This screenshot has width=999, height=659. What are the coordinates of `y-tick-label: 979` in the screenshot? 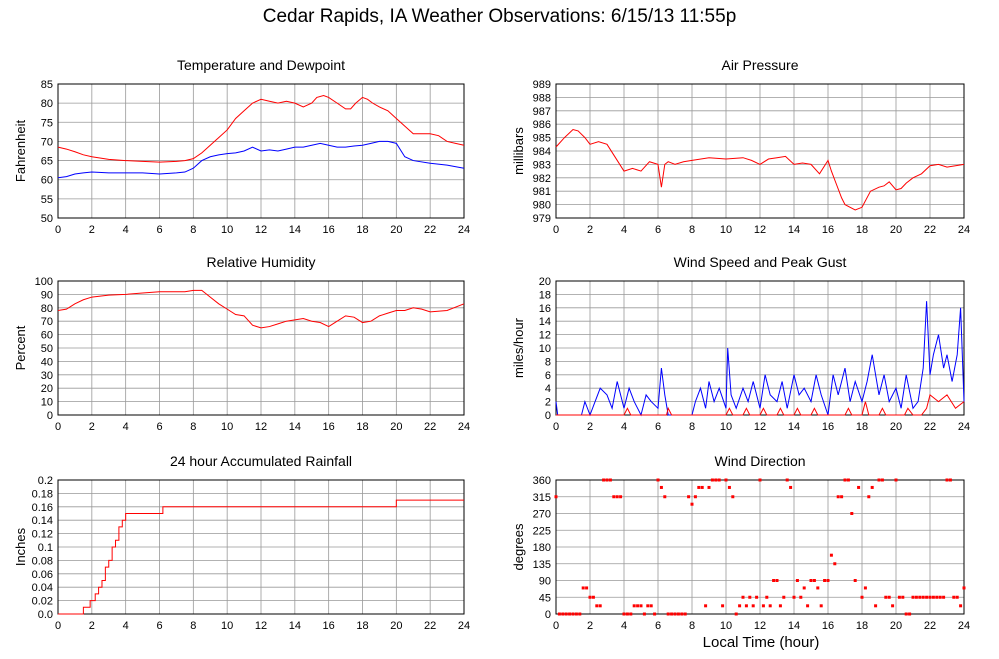 It's located at (542, 219).